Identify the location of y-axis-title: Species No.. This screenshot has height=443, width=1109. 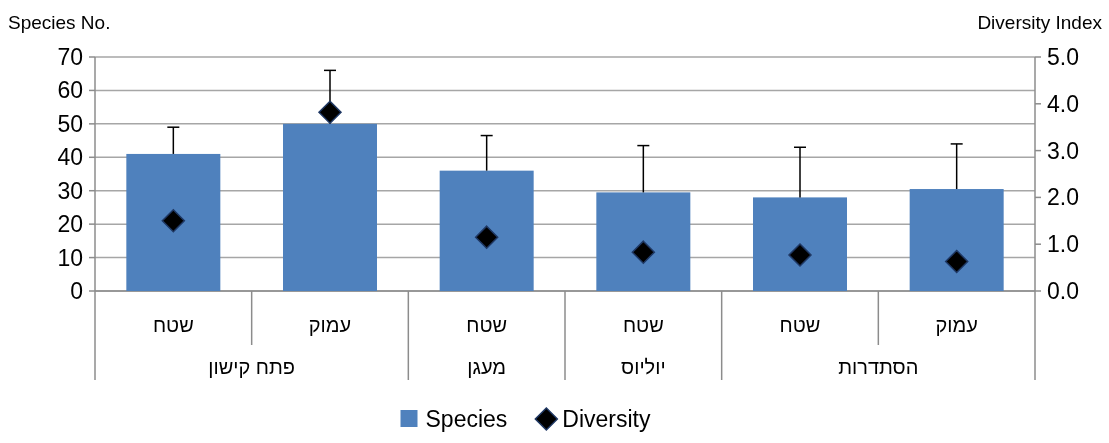
(59, 22).